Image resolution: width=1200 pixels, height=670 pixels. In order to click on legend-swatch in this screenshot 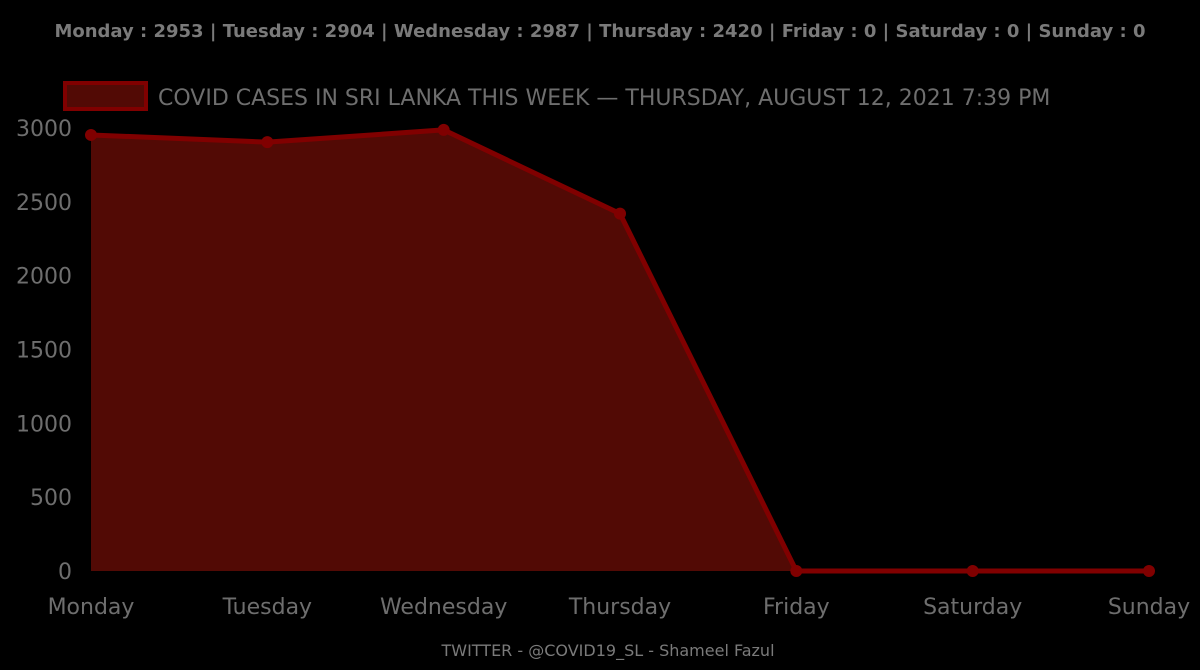, I will do `click(105, 96)`.